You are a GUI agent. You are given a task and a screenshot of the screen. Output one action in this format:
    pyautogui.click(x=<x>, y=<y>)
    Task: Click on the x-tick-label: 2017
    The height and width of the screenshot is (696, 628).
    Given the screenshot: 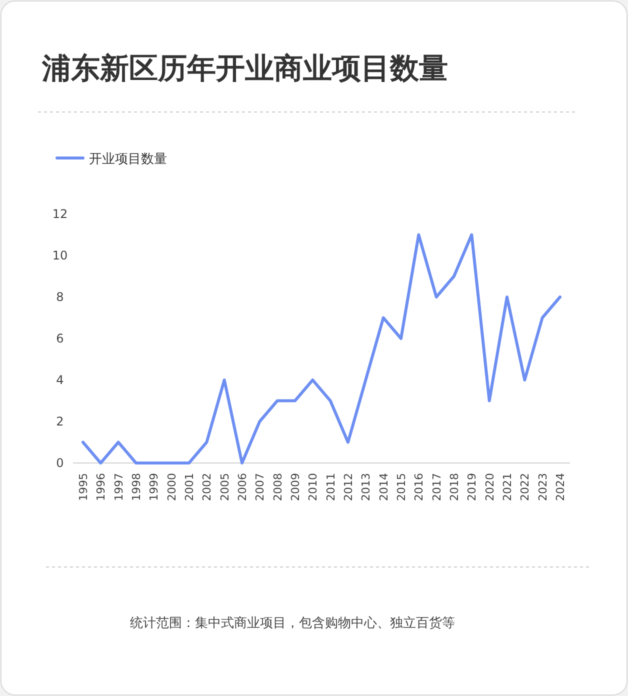 What is the action you would take?
    pyautogui.click(x=437, y=487)
    